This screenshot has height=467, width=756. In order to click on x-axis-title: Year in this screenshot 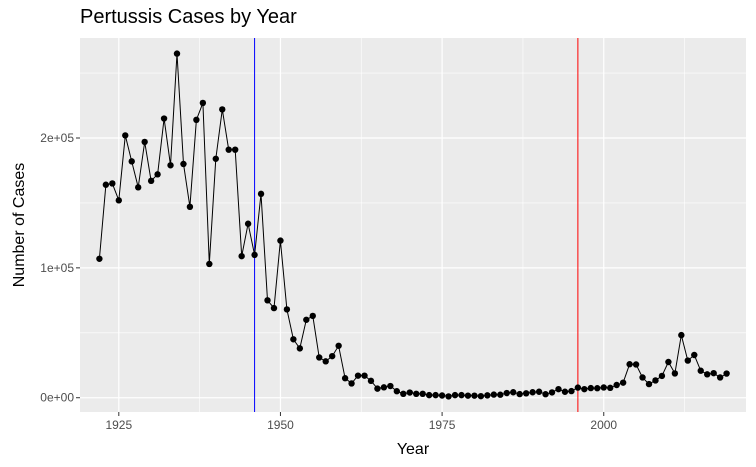, I will do `click(413, 449)`.